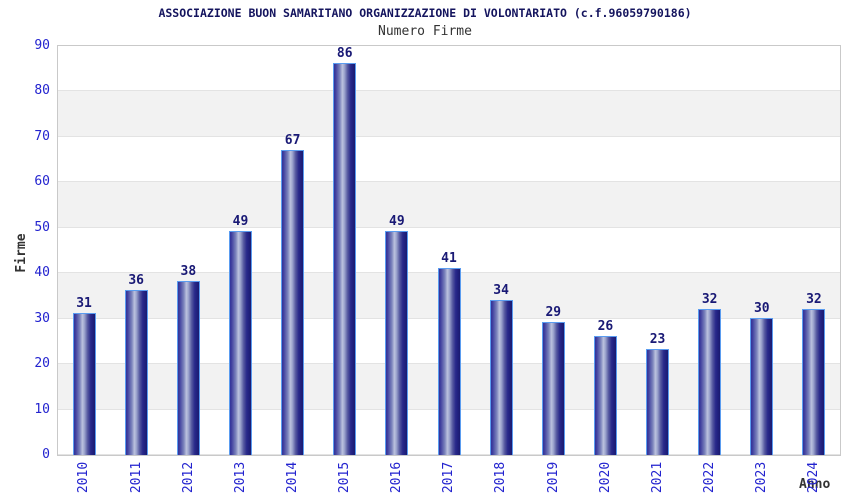 The width and height of the screenshot is (850, 500). I want to click on bar-value-label: 30, so click(761, 308).